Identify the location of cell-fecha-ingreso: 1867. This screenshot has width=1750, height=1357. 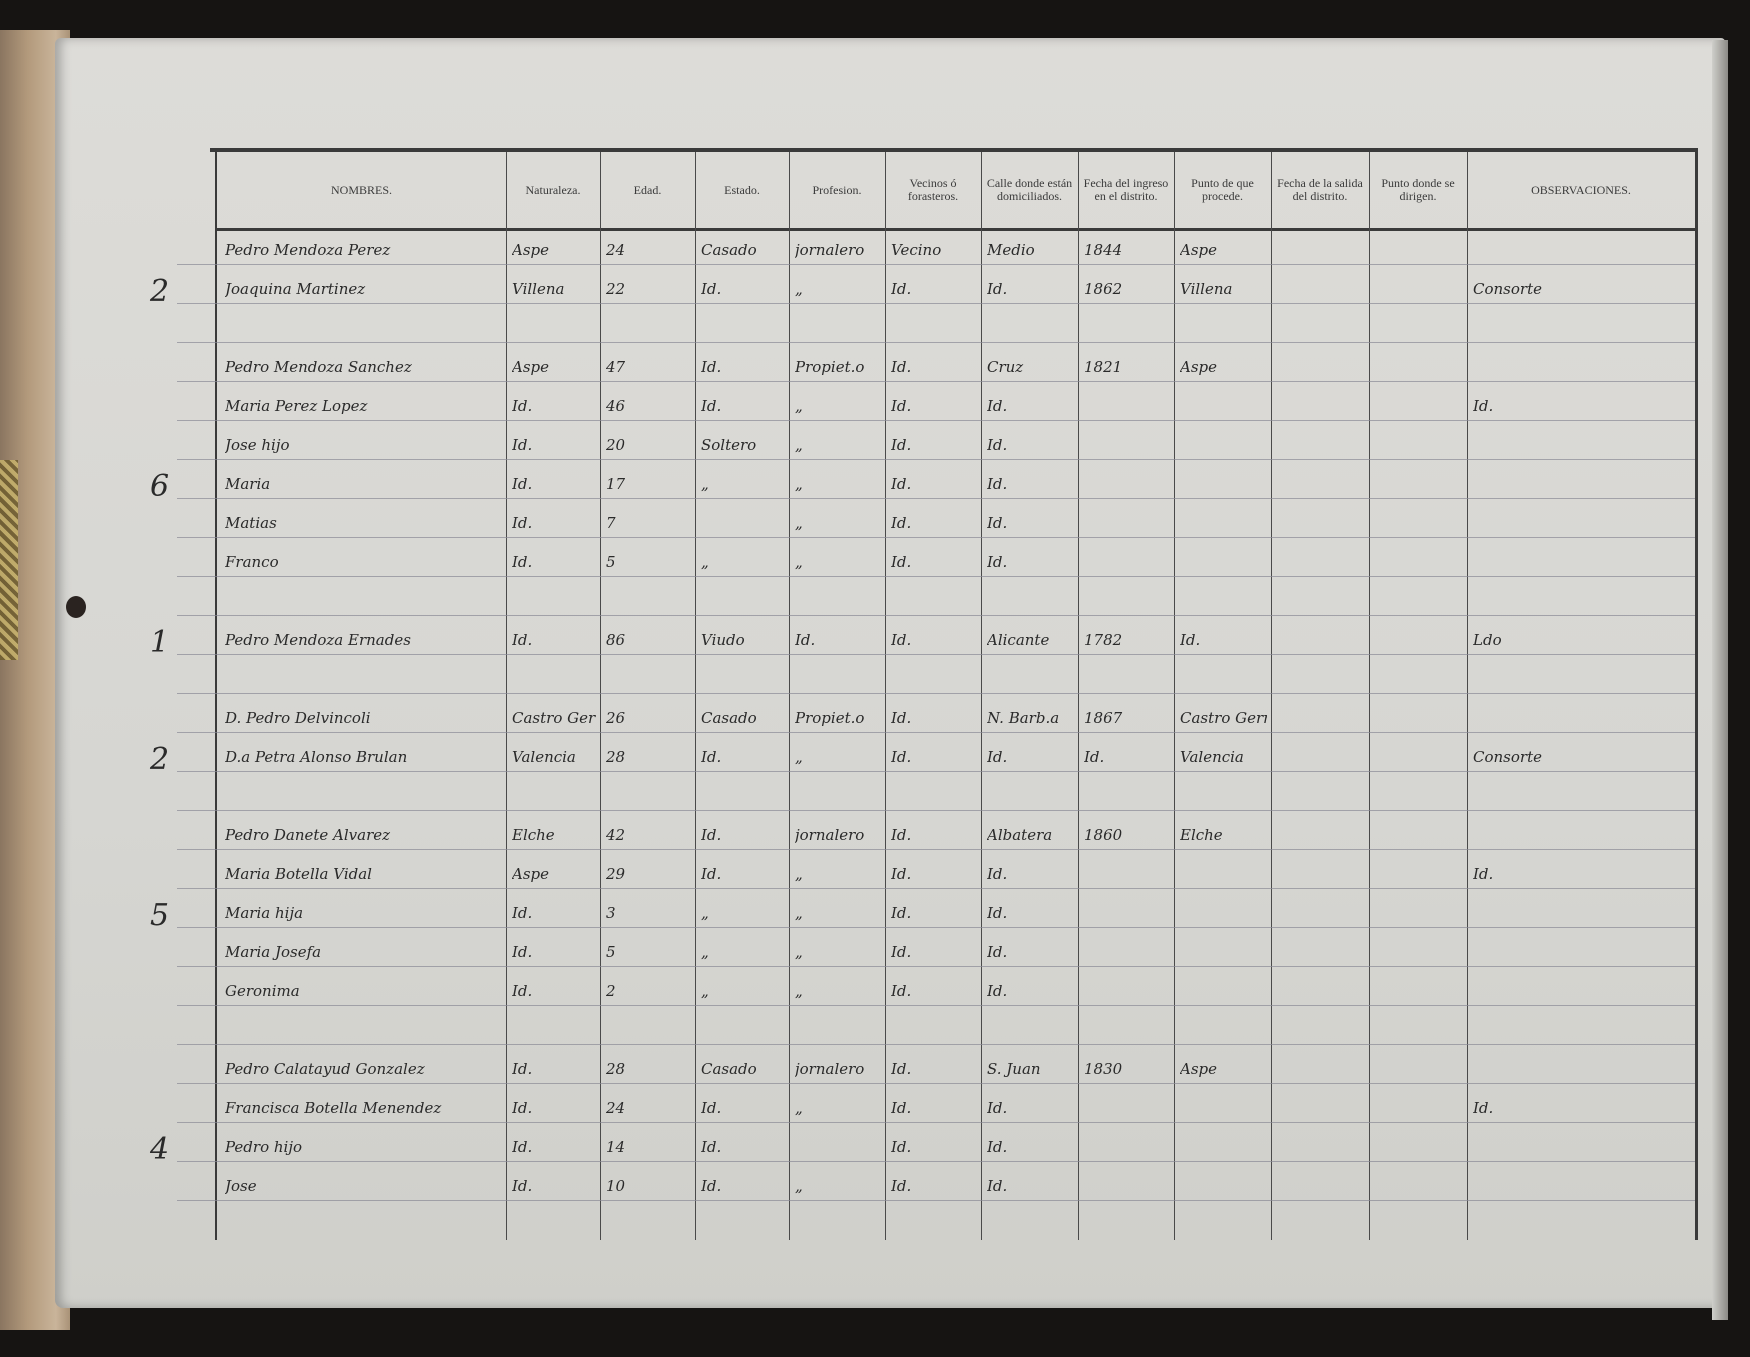
(1103, 718).